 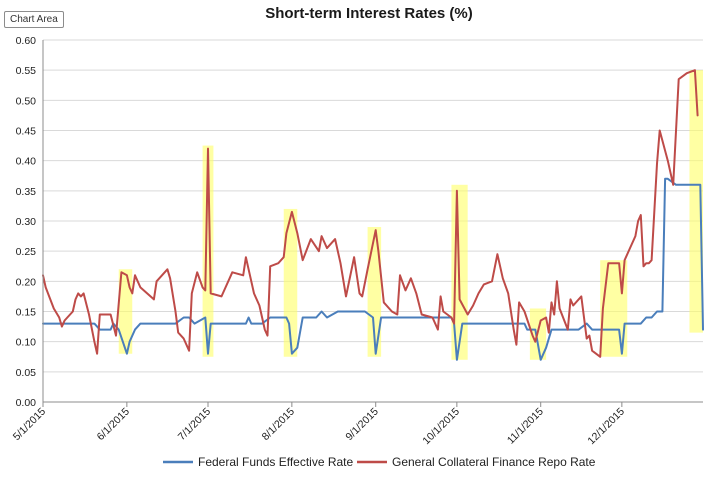 I want to click on x-tick-label: 6/1/2015, so click(x=113, y=424).